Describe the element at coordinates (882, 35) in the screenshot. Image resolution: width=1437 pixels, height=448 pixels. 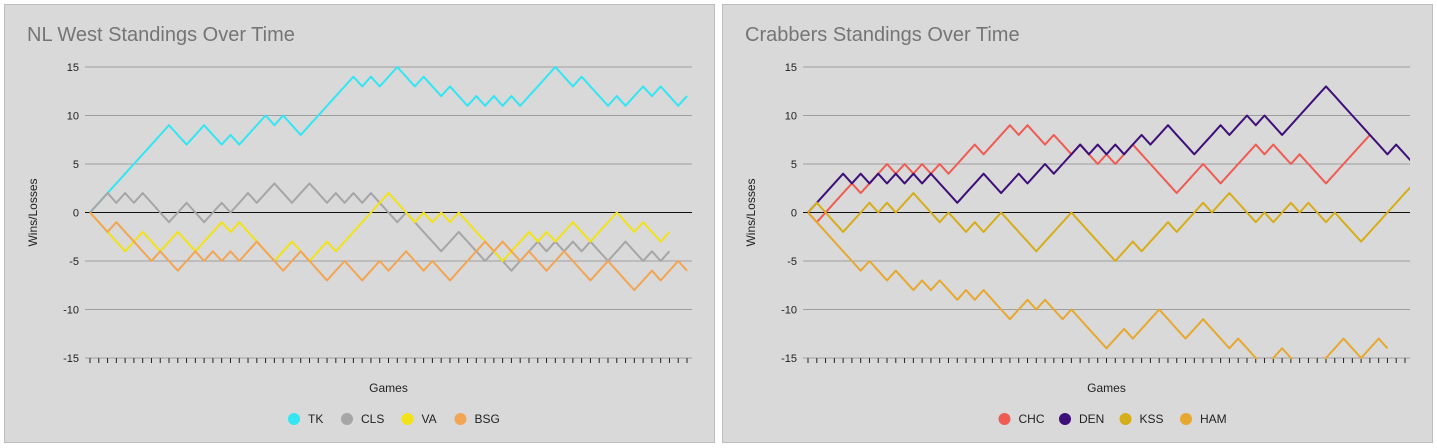
I see `chart-title: Crabbers Standings Over Time` at that location.